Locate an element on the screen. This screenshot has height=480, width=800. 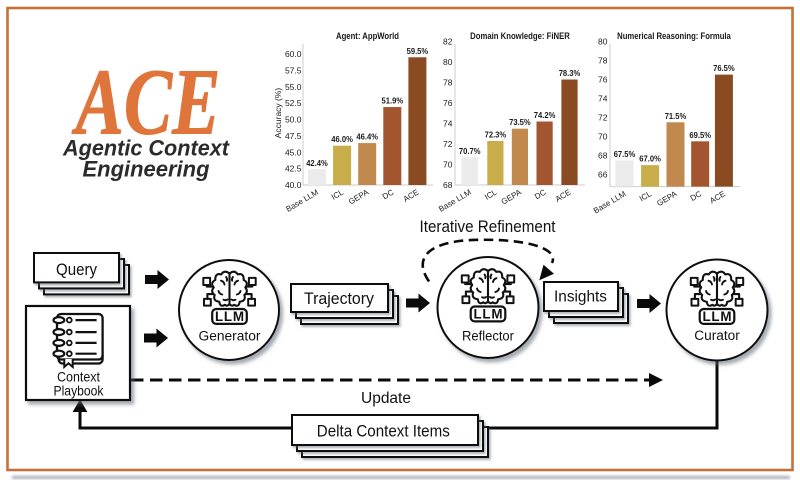
svg-text: 47.5 is located at coordinates (293, 136).